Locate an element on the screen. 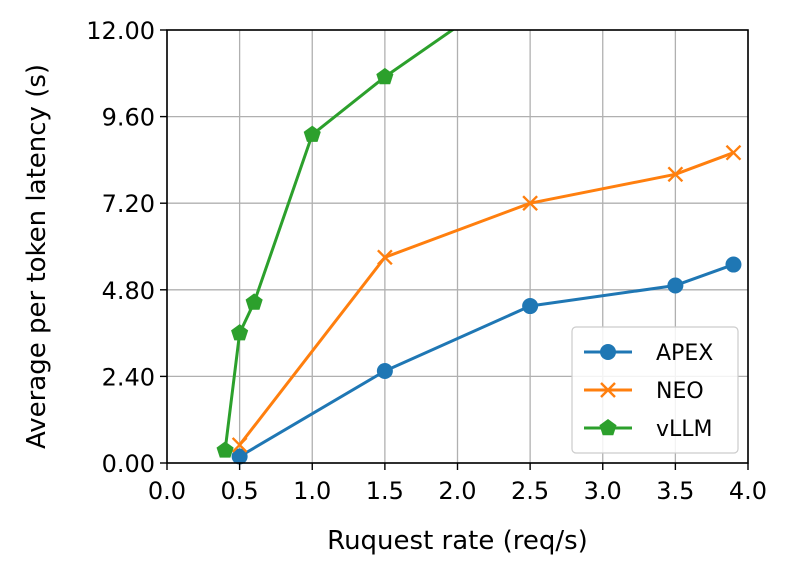 This screenshot has width=793, height=573. x-tick-label: 3.5 is located at coordinates (675, 491).